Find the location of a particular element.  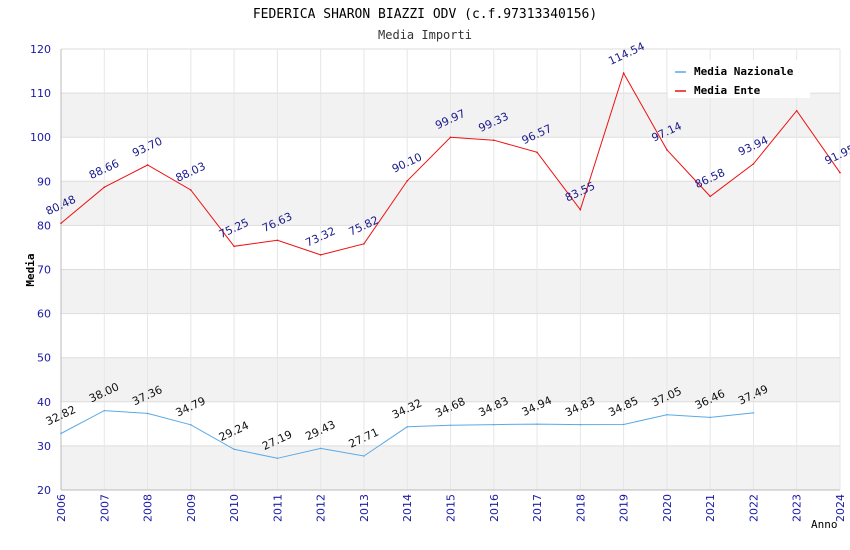

data-label: 114.54 is located at coordinates (626, 54).